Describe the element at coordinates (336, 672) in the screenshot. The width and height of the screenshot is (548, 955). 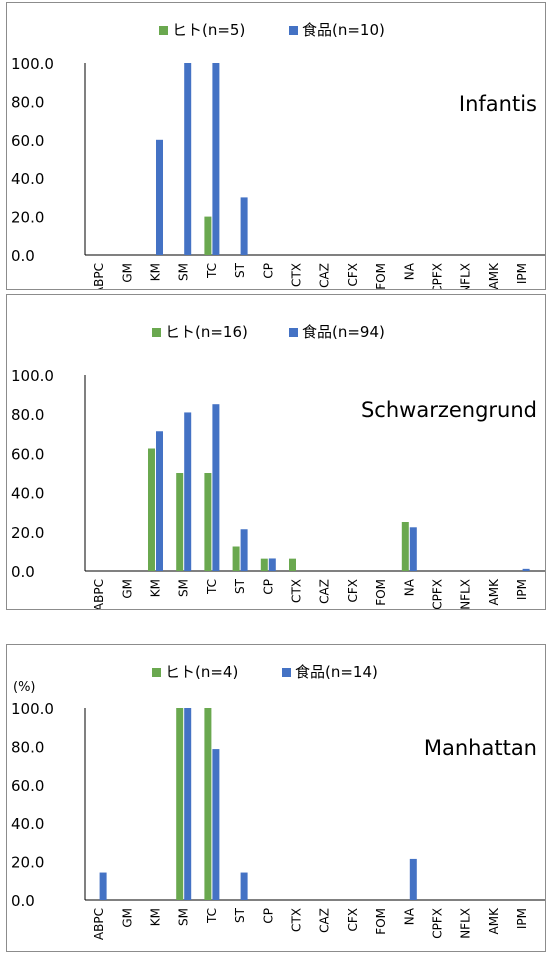
I see `legend-entry: 食品(n=14)` at that location.